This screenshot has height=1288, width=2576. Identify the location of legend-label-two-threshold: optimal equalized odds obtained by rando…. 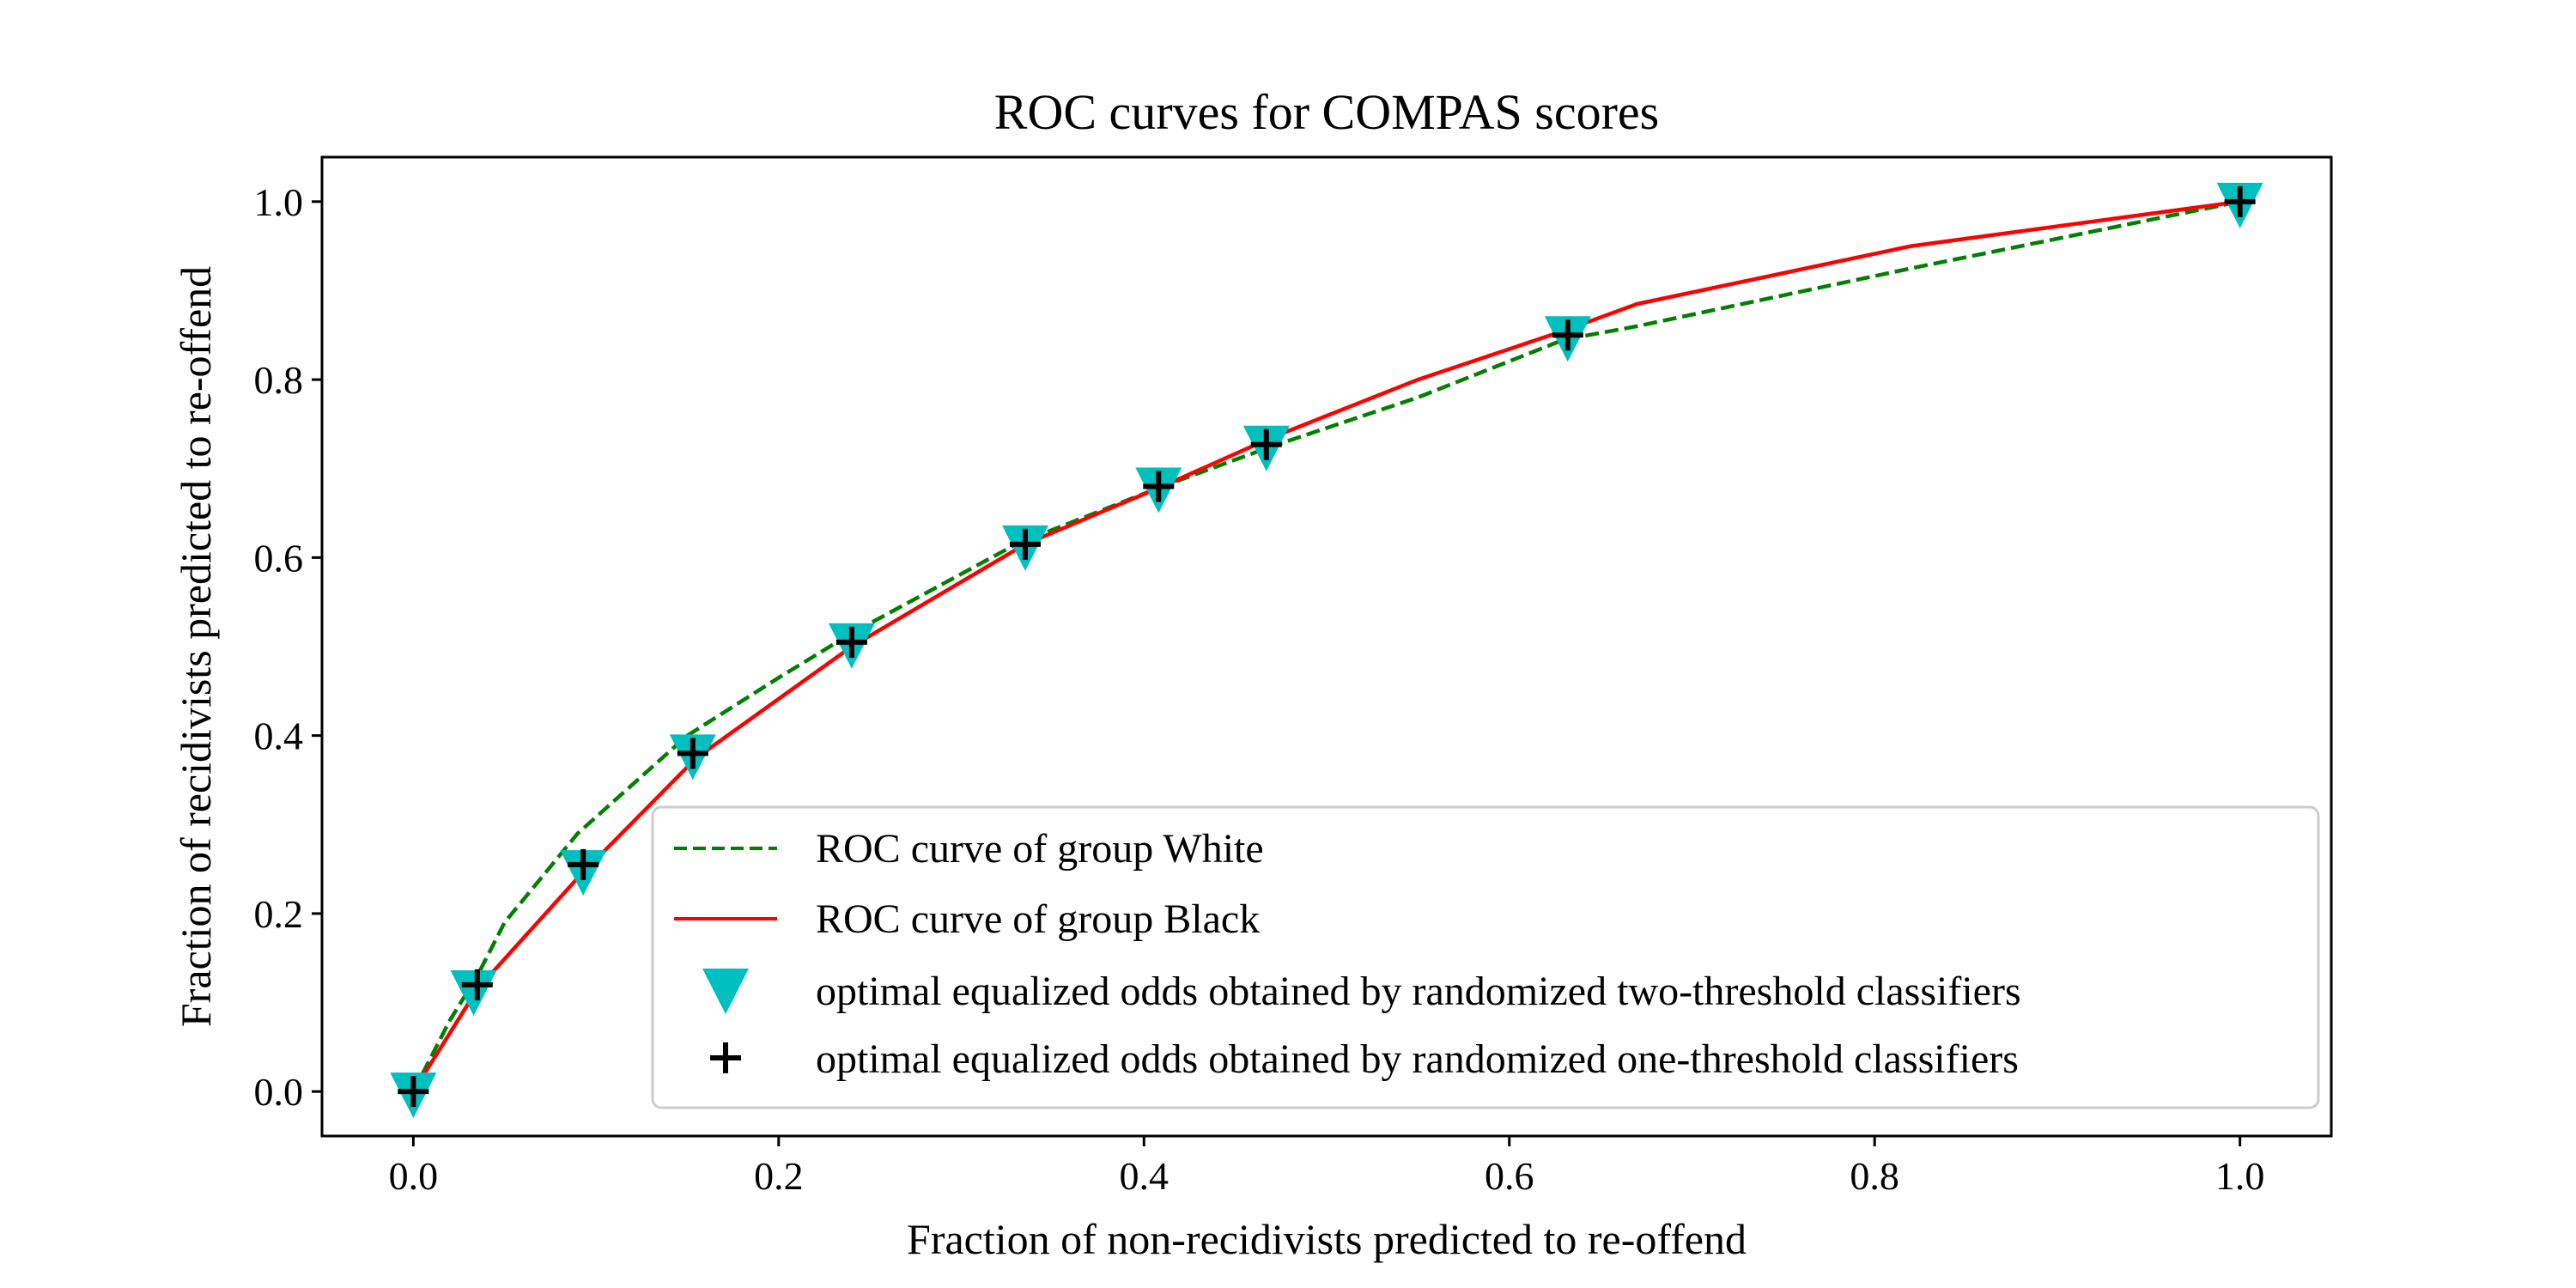
(1418, 991).